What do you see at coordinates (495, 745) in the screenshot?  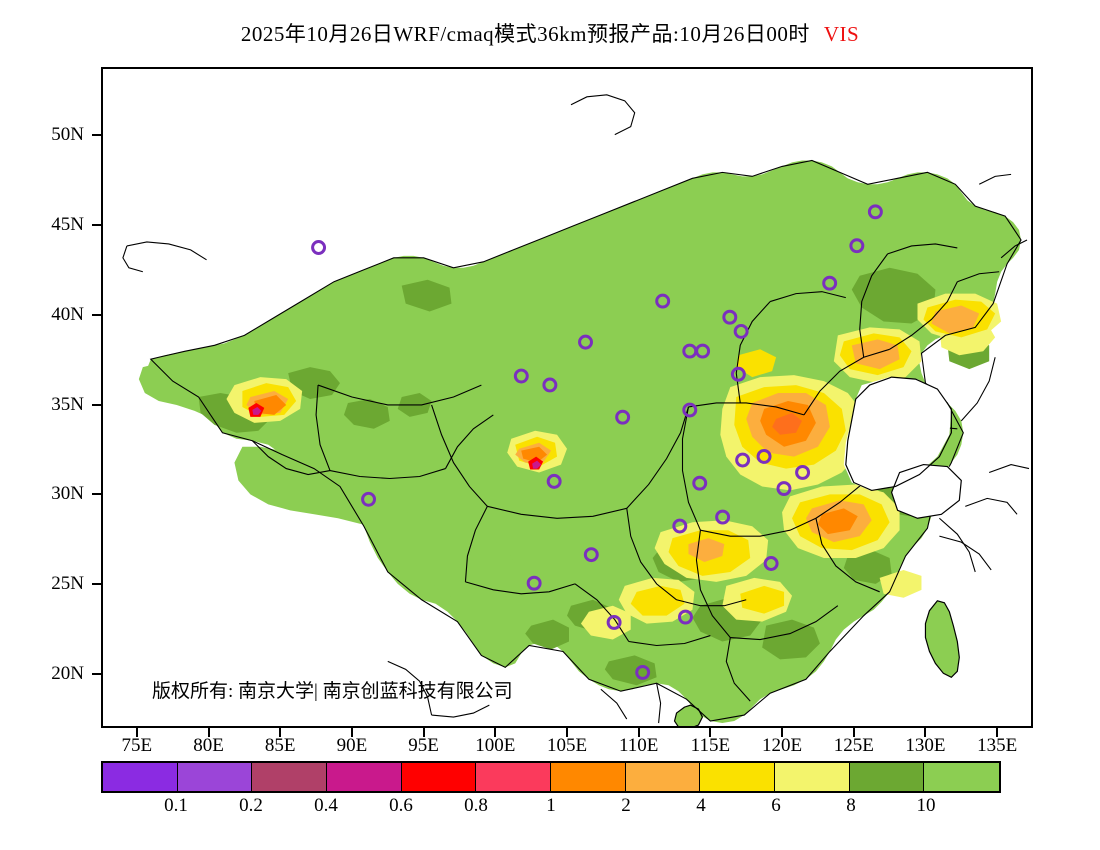 I see `longitude-tick-label: 100E` at bounding box center [495, 745].